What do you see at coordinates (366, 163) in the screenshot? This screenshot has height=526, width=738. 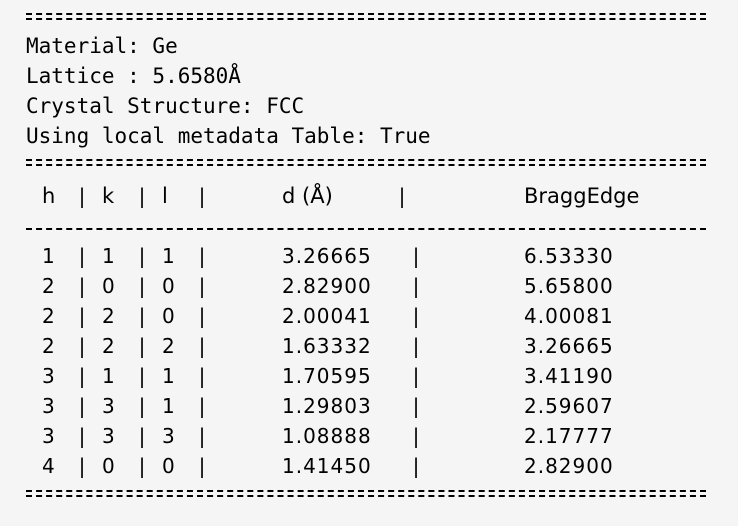 I see `header-top-rule` at bounding box center [366, 163].